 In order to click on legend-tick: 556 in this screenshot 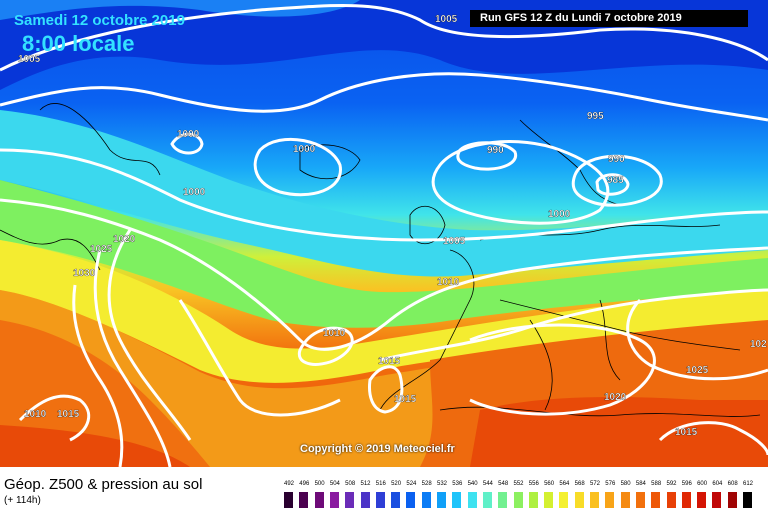, I will do `click(533, 484)`.